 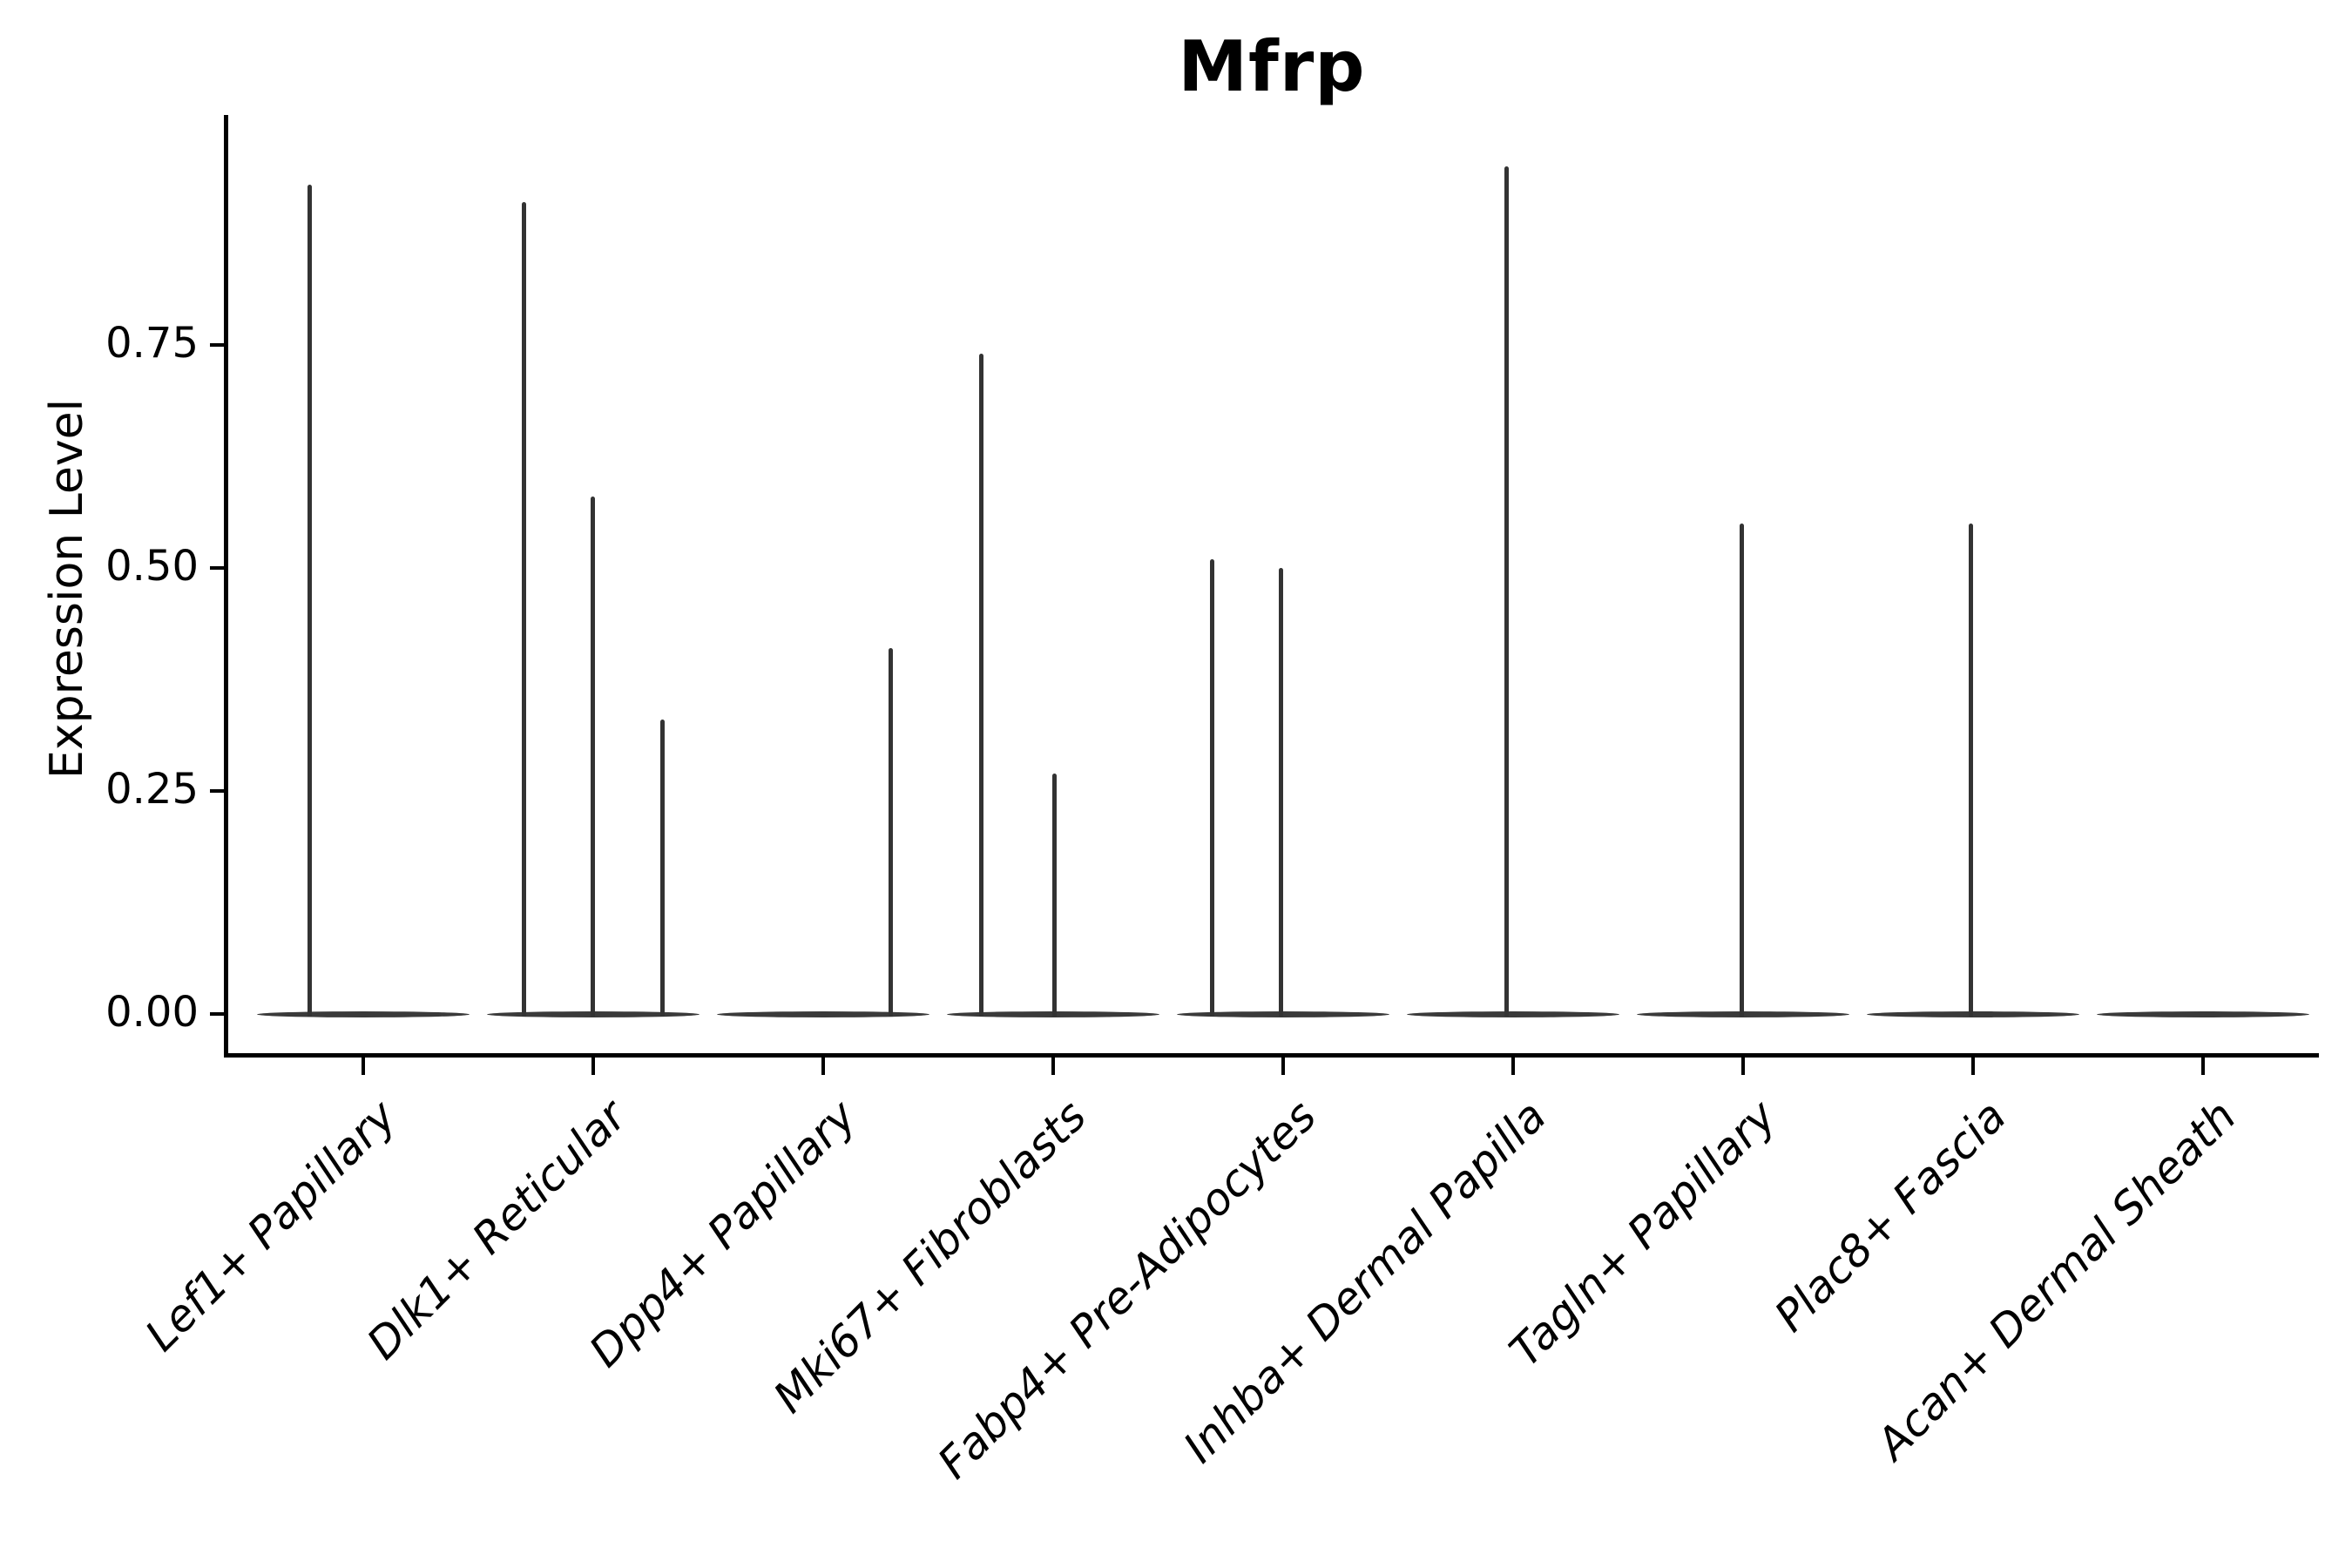 What do you see at coordinates (497, 1230) in the screenshot?
I see `x-tick-label: Dlk1+ Reticular` at bounding box center [497, 1230].